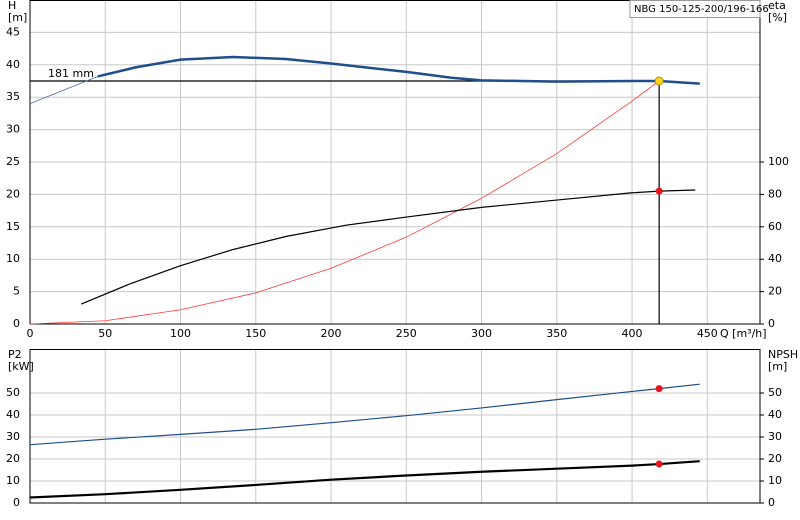 The height and width of the screenshot is (520, 800). Describe the element at coordinates (21, 366) in the screenshot. I see `y-axis-unit: [kW]` at that location.